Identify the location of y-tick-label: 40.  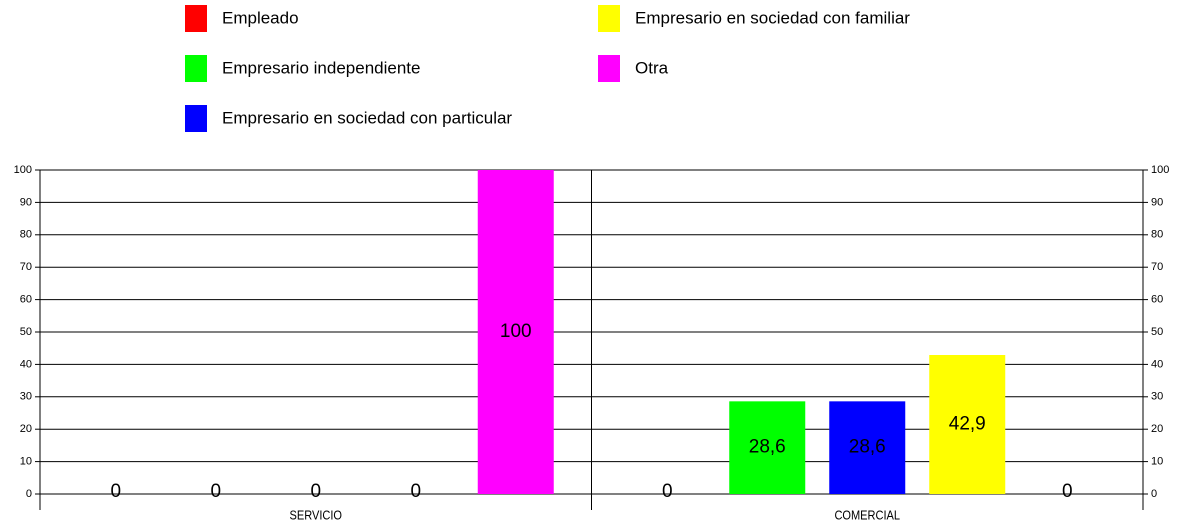
(26, 364).